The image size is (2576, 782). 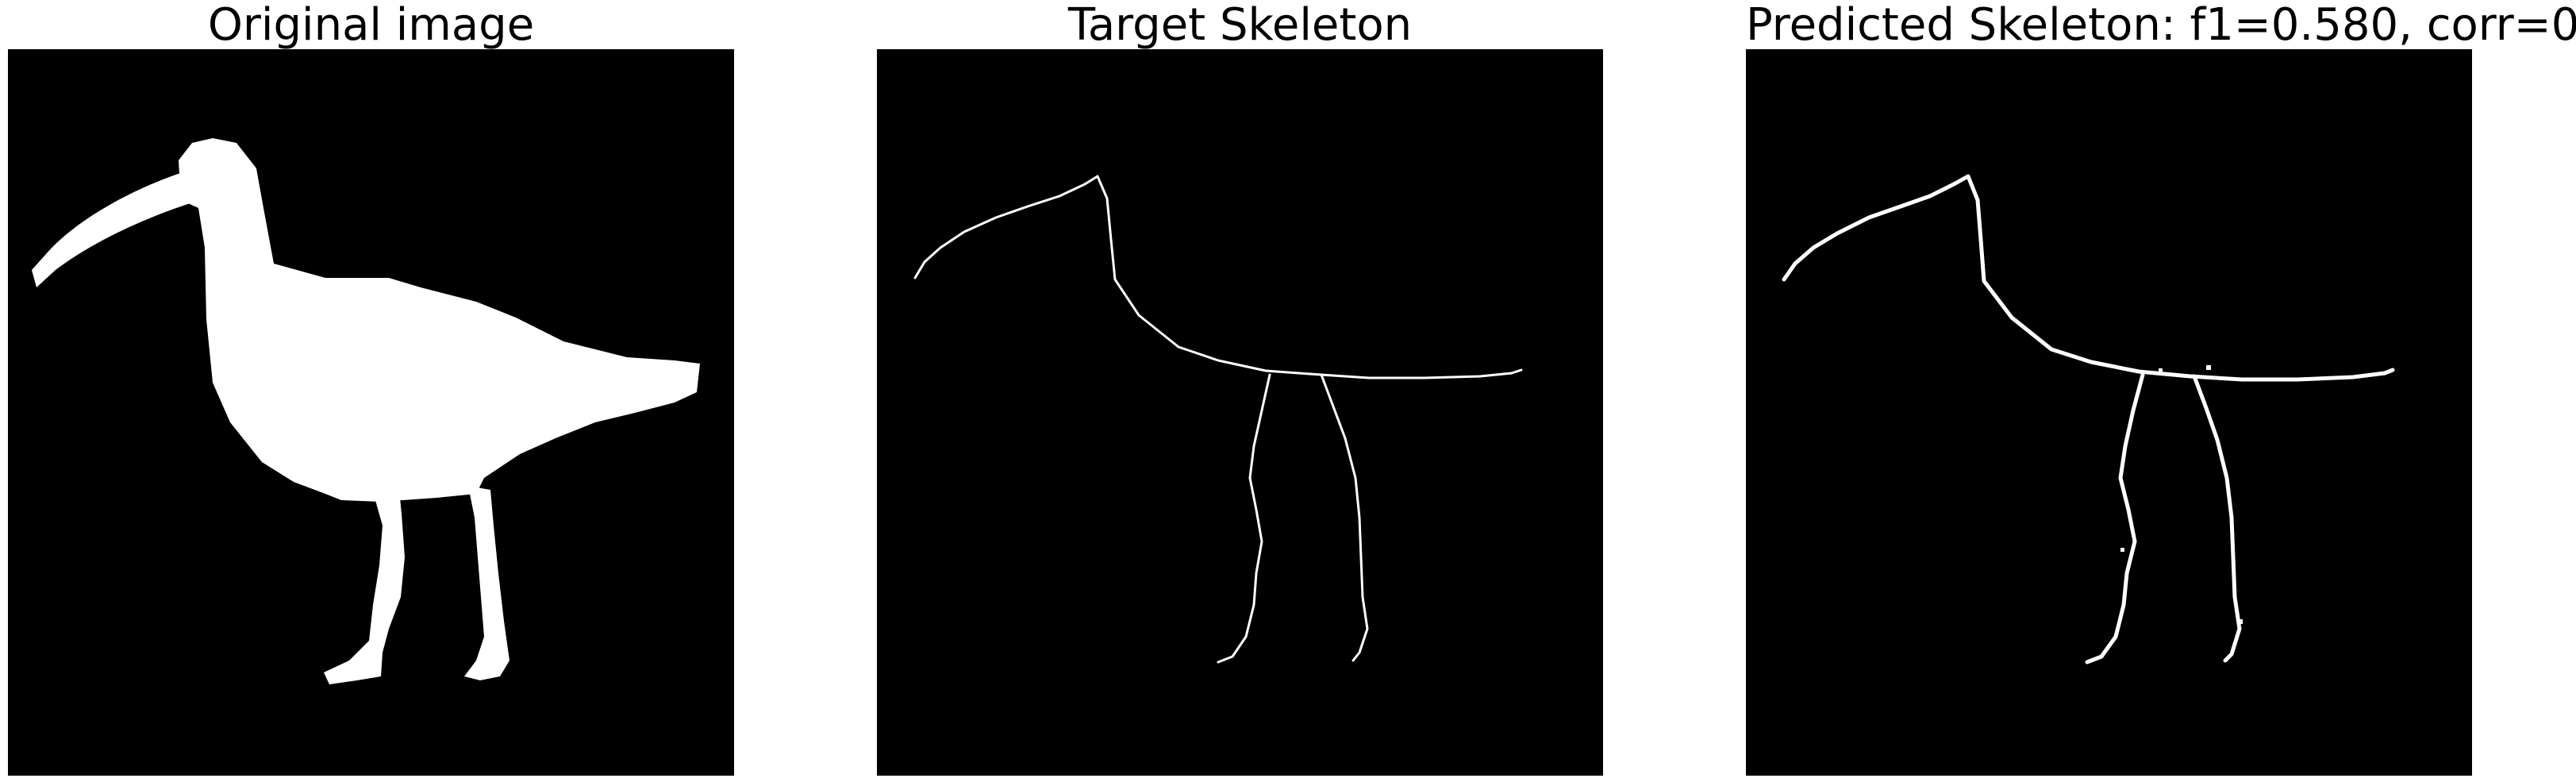 What do you see at coordinates (371, 25) in the screenshot?
I see `panel-title-original: Original image` at bounding box center [371, 25].